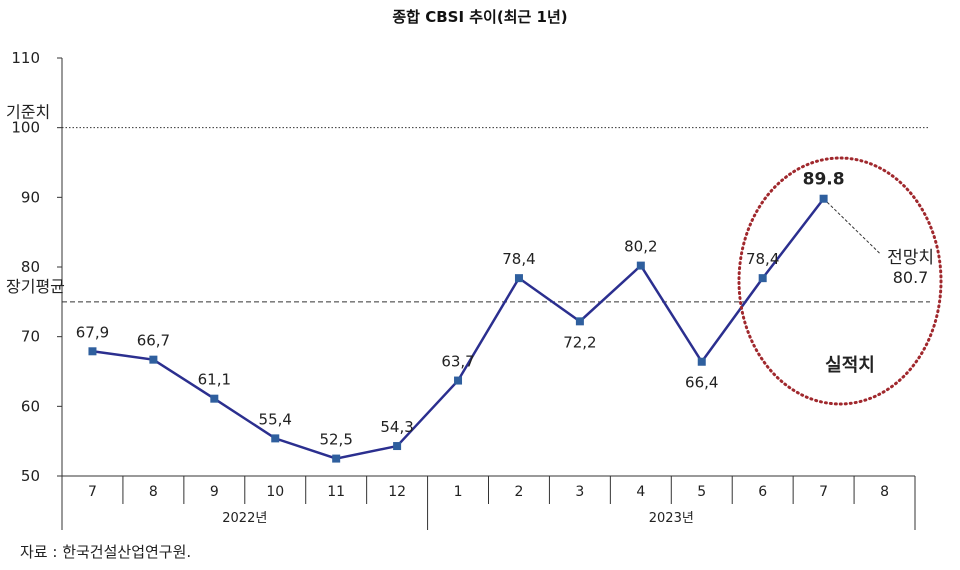  Describe the element at coordinates (840, 281) in the screenshot. I see `actual-highlight-ellipse` at that location.